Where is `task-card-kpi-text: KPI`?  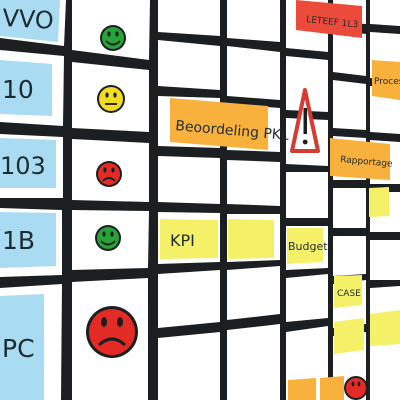
task-card-kpi-text: KPI is located at coordinates (182, 240).